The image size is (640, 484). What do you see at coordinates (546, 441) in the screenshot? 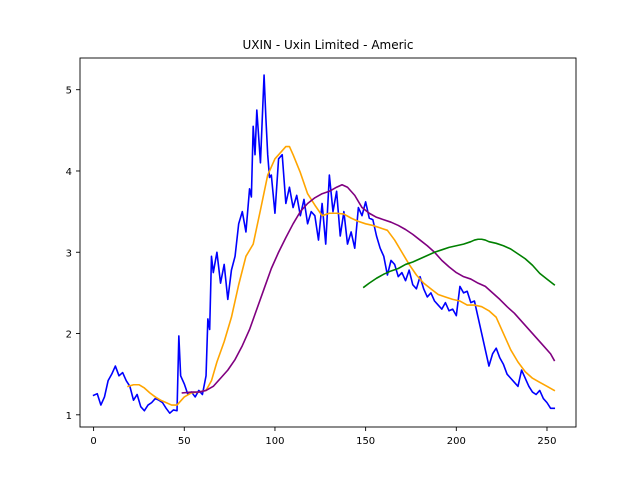
I see `x-tick-label: 250` at bounding box center [546, 441].